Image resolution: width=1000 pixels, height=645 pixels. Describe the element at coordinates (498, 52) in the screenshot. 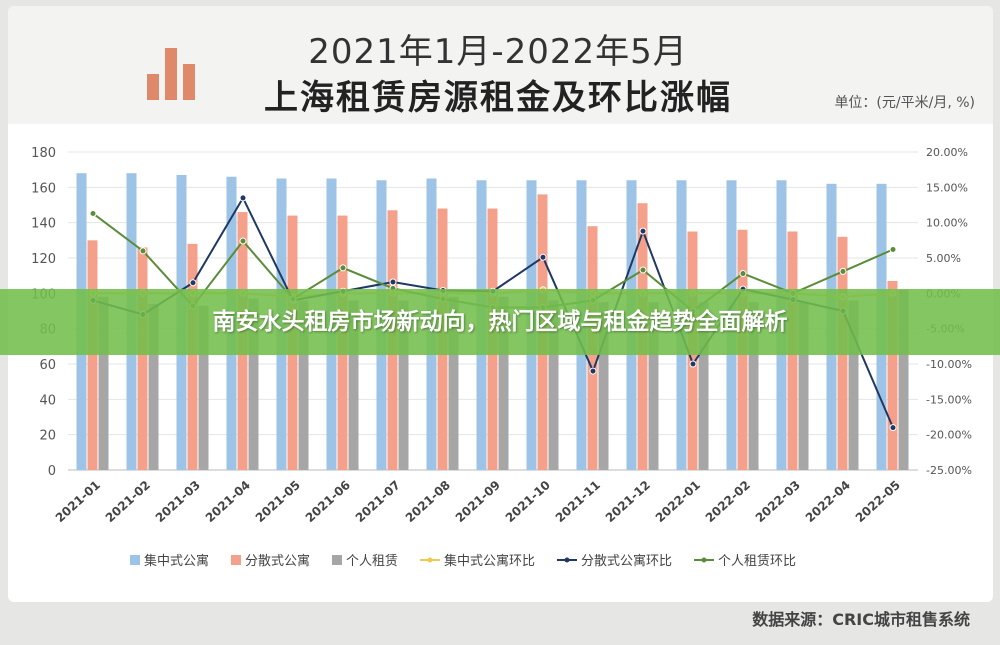

I see `chart-title-period: 2021年1月-2022年5月` at that location.